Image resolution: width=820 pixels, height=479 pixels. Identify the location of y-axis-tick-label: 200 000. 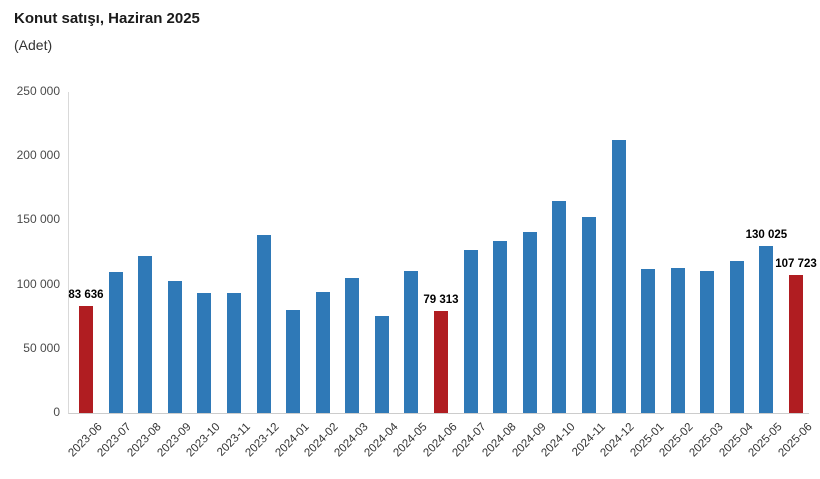
(38, 155).